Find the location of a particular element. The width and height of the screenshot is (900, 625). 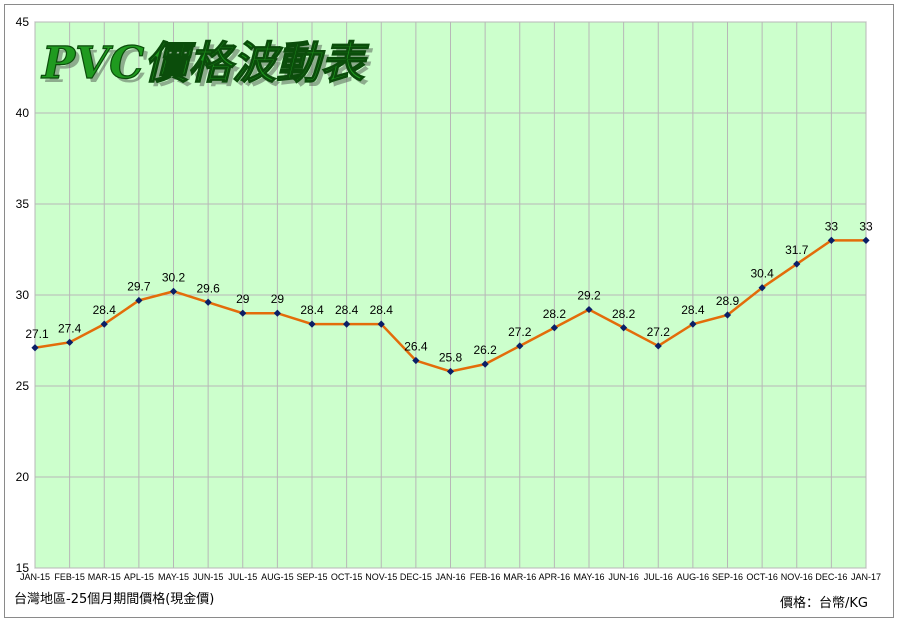

x-tick-label: MAR-16 is located at coordinates (519, 577).